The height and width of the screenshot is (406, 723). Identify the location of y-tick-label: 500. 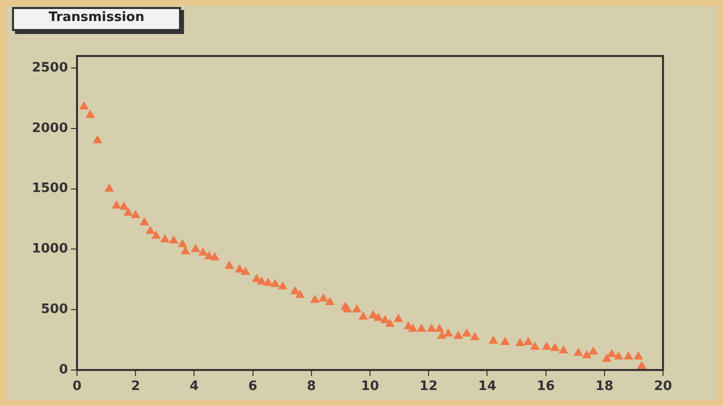
(54, 309).